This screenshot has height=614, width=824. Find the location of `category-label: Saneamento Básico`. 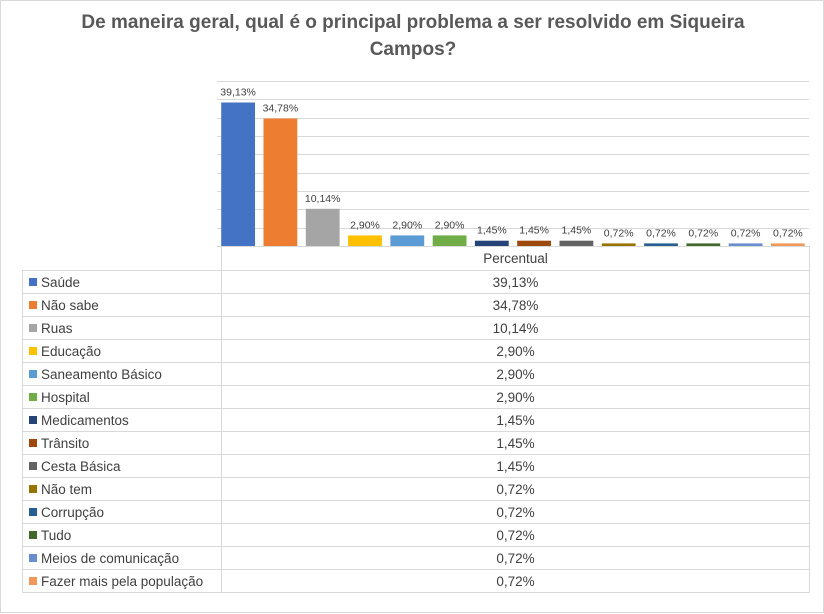

category-label: Saneamento Básico is located at coordinates (122, 374).